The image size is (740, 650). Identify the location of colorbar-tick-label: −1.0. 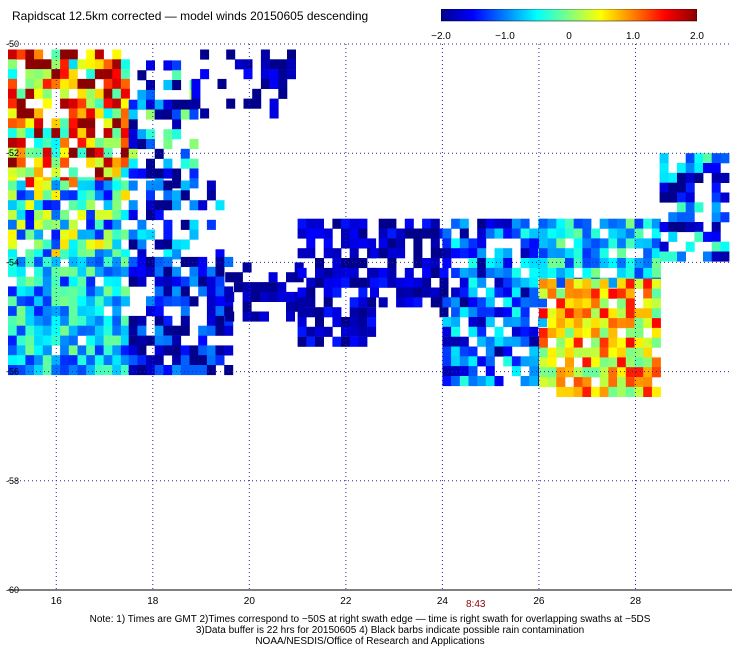
(505, 36).